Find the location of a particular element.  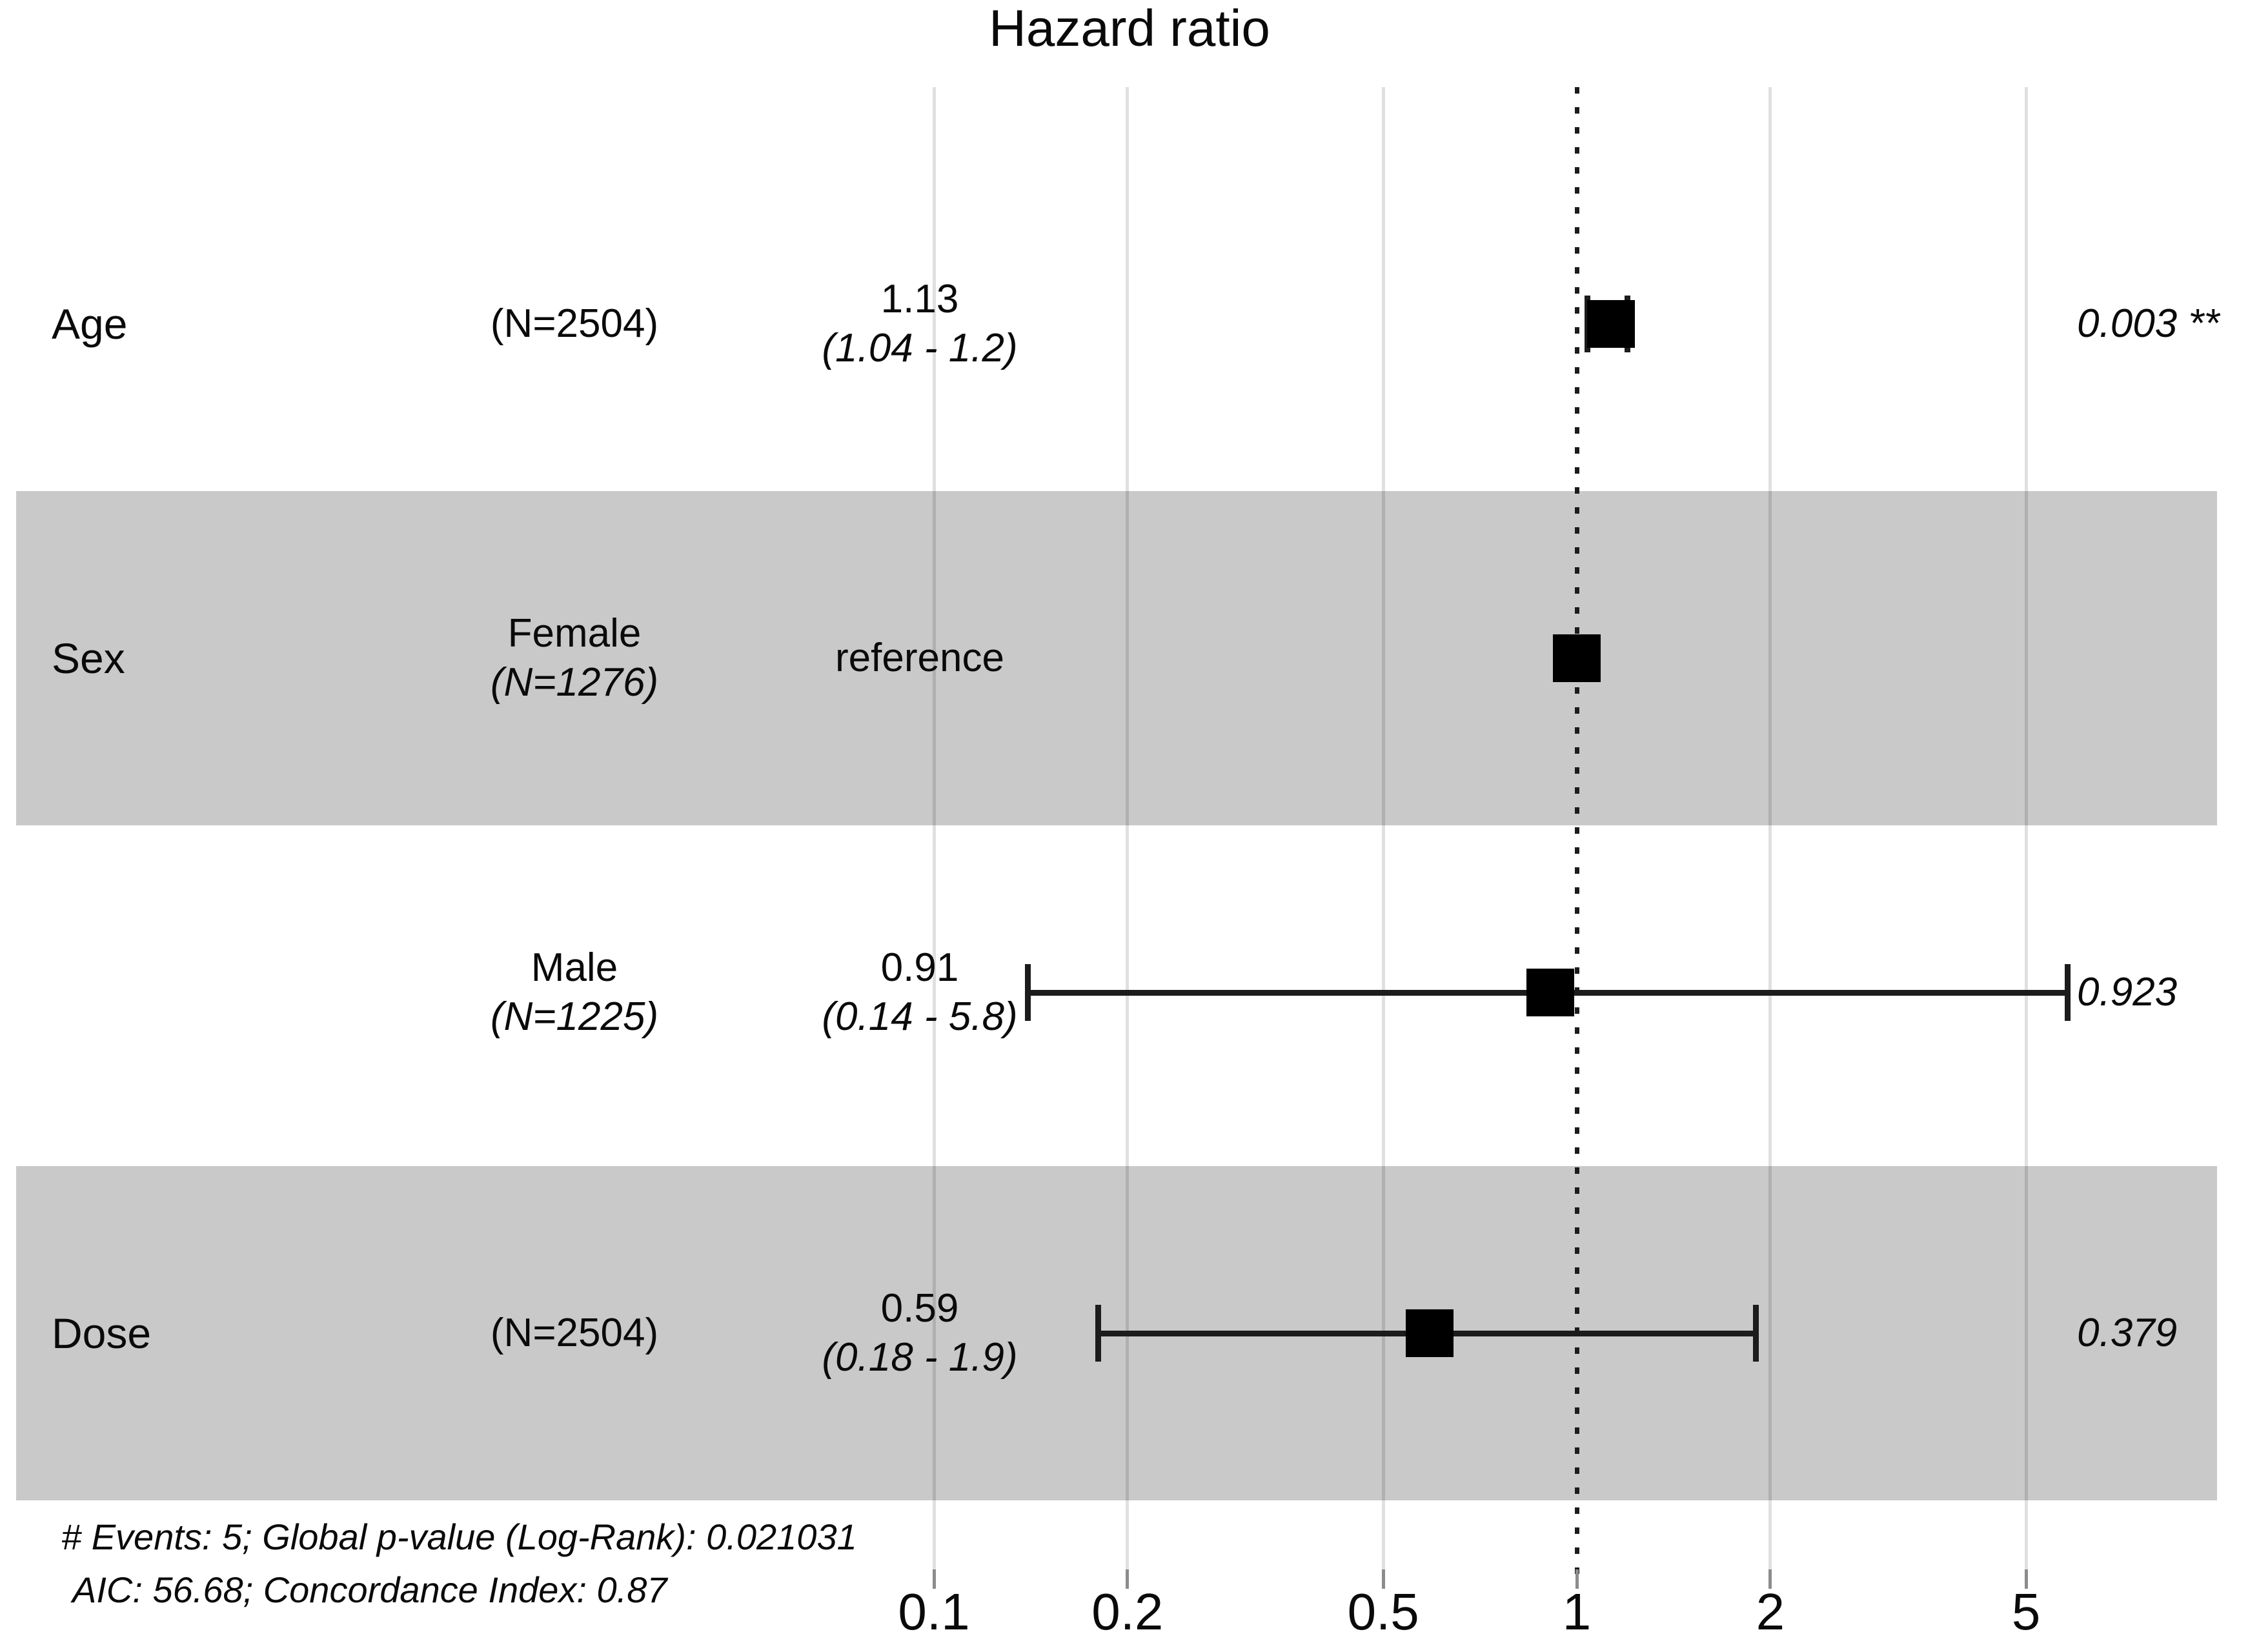

x-axis-tick-label: 0.5 is located at coordinates (1383, 1611).